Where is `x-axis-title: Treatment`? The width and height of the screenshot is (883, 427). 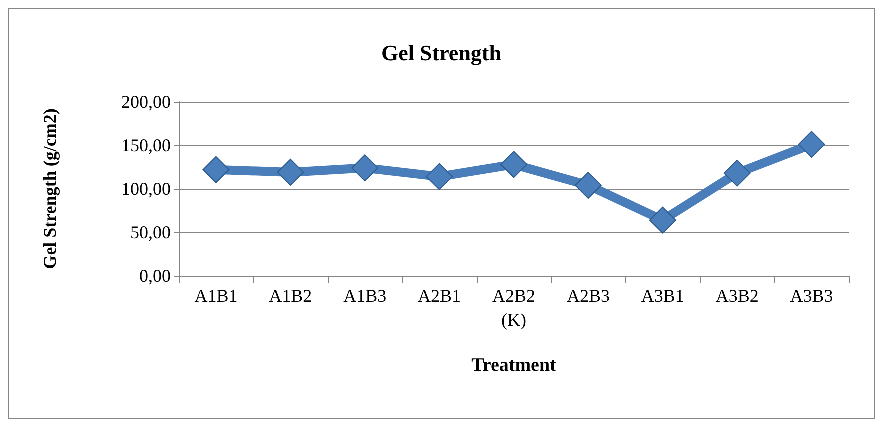 x-axis-title: Treatment is located at coordinates (515, 365).